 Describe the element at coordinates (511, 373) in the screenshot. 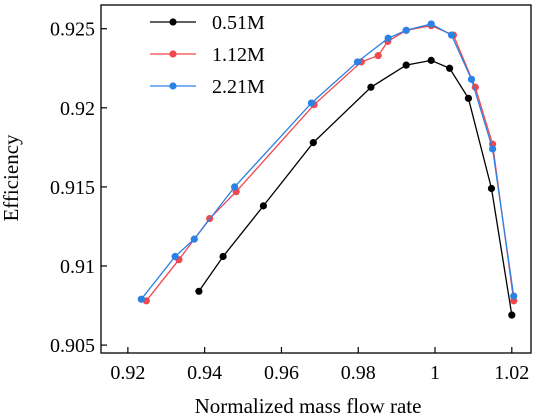

I see `x-tick-label: 1.02` at that location.